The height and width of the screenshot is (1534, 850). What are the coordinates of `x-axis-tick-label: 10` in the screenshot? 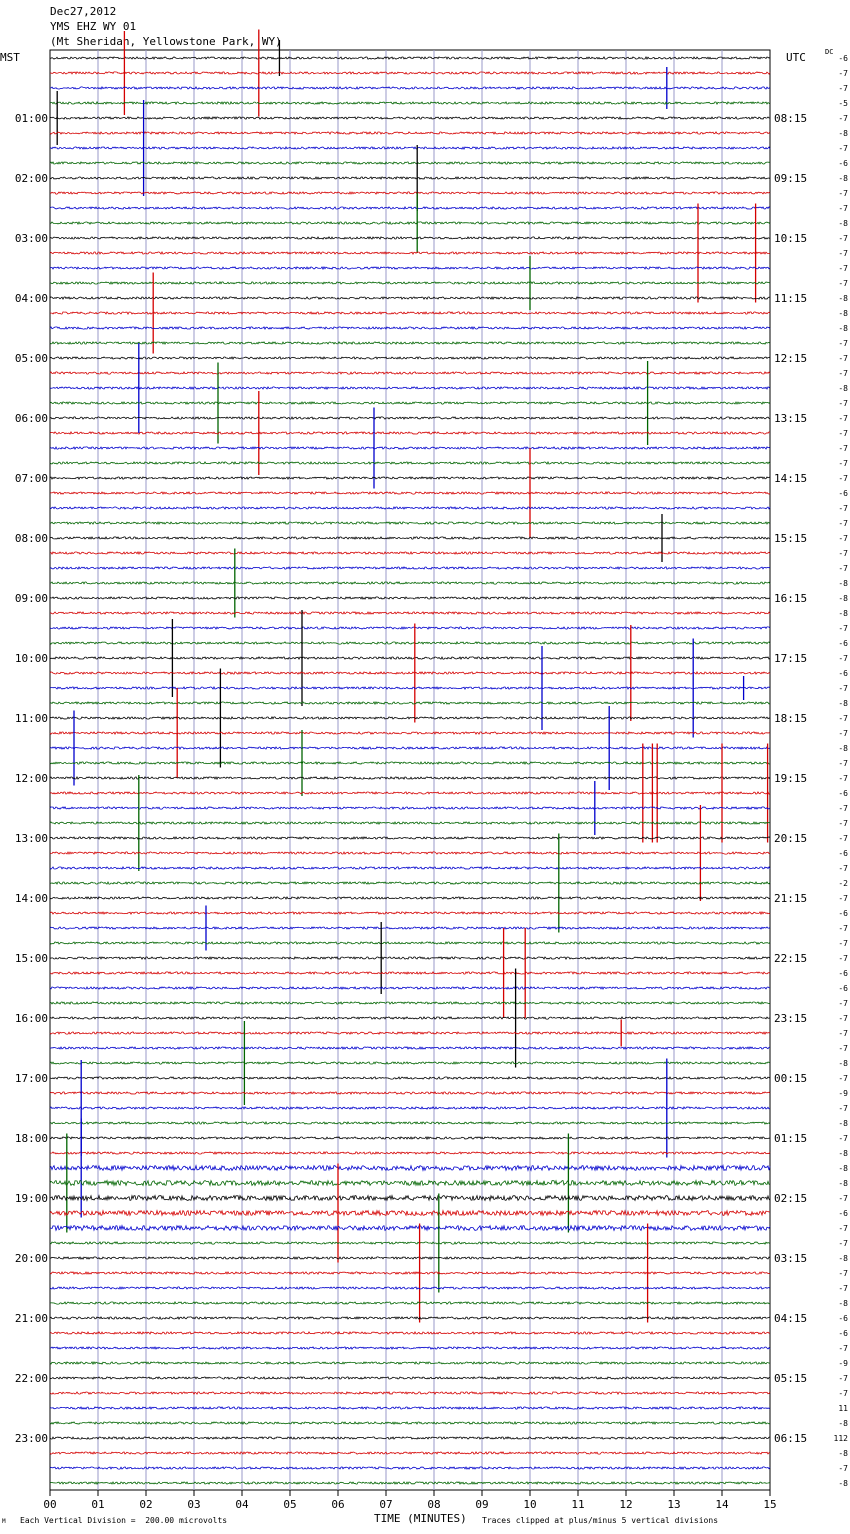 It's located at (529, 1504).